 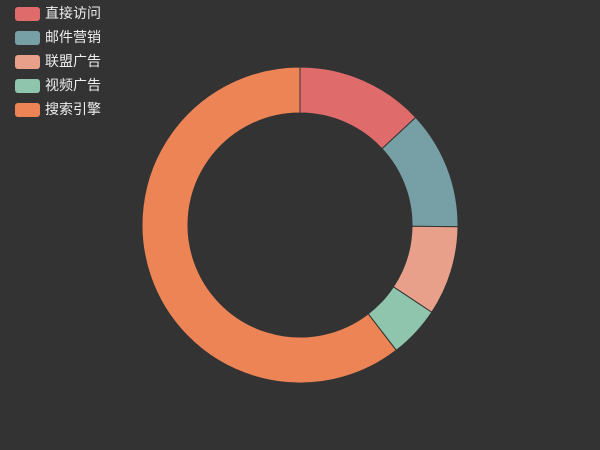 I want to click on legend-item-video: 视频广告, so click(x=58, y=86).